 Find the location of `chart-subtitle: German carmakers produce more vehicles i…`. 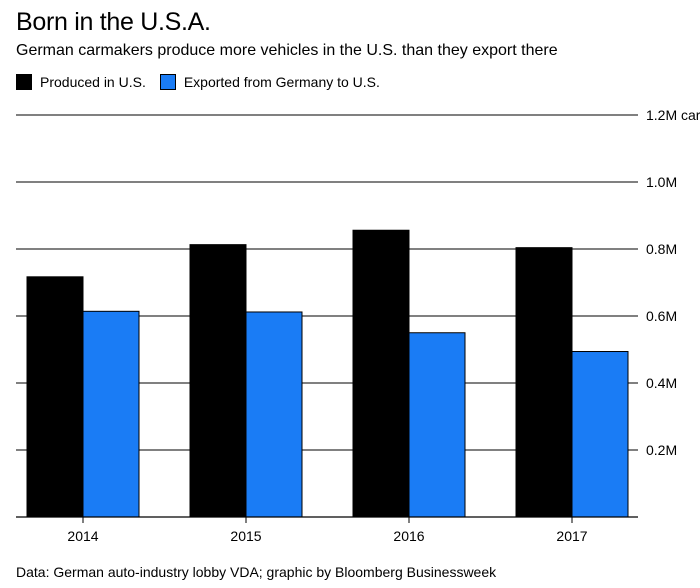

chart-subtitle: German carmakers produce more vehicles i… is located at coordinates (287, 50).